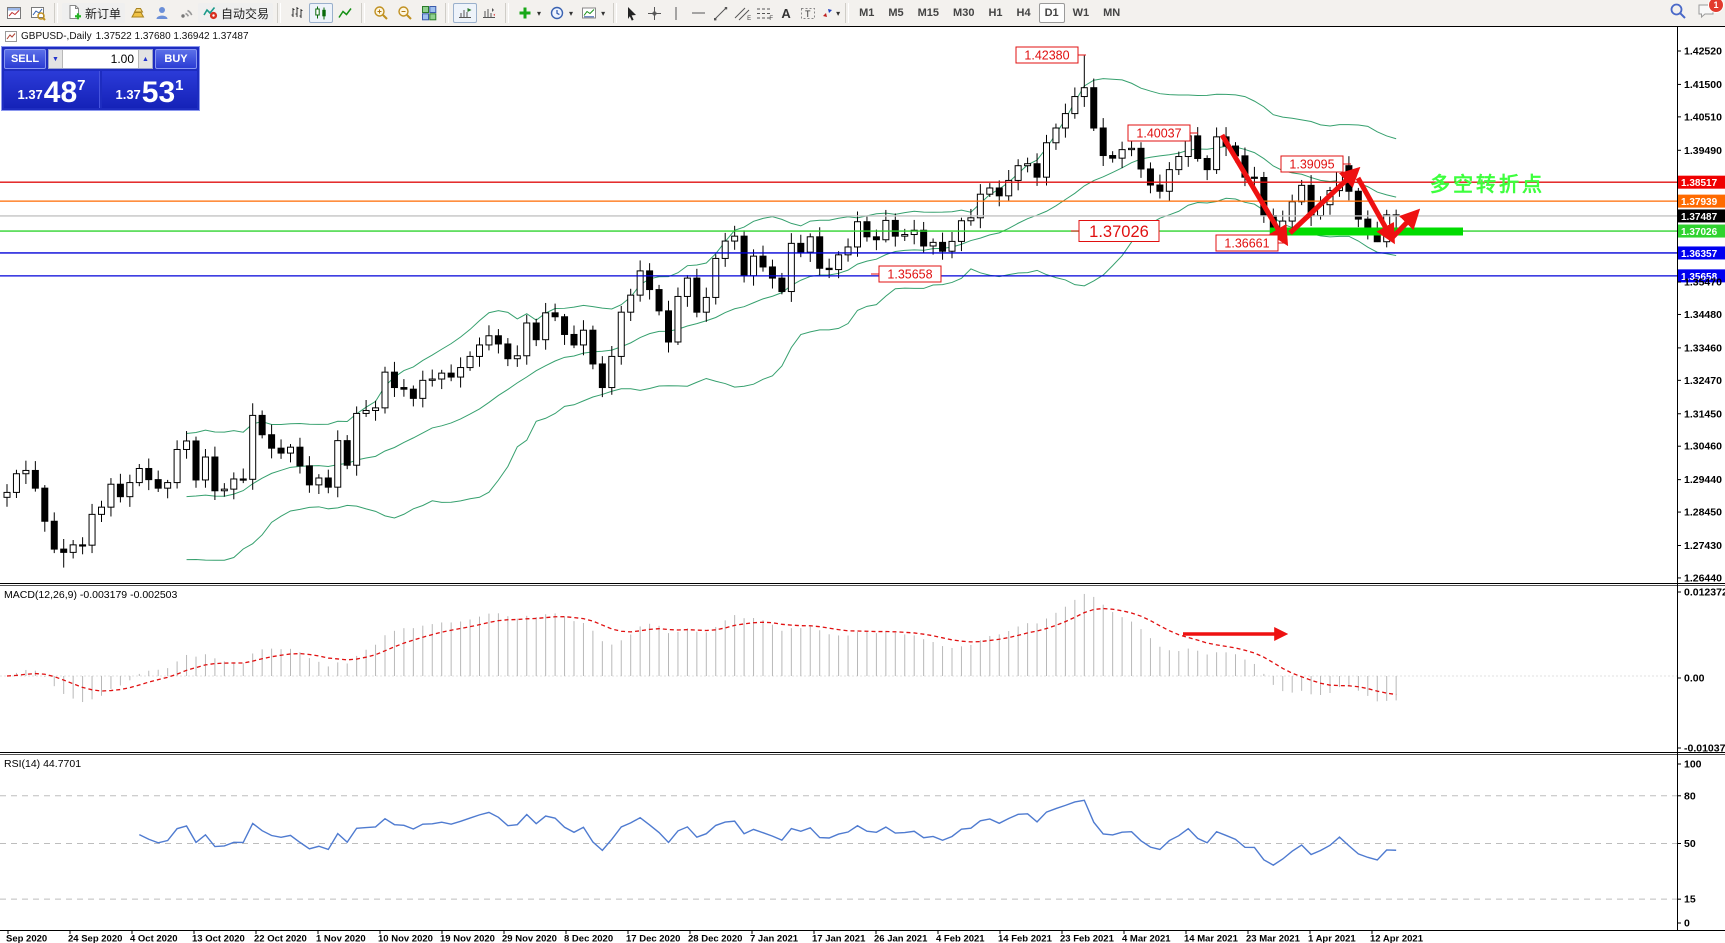 The image size is (1725, 943). I want to click on price-tag: 1.36357, so click(1701, 253).